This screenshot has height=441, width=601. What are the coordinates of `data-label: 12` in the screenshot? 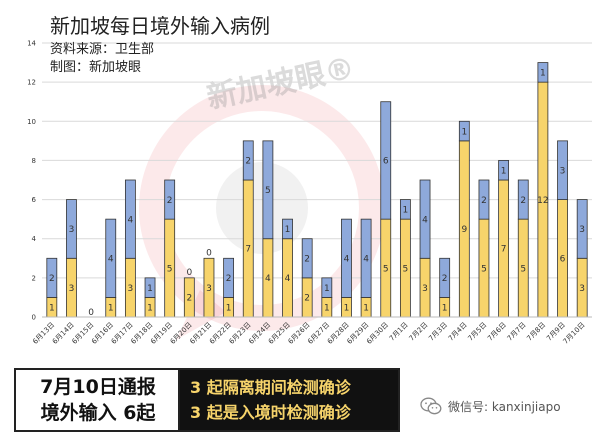 It's located at (542, 201).